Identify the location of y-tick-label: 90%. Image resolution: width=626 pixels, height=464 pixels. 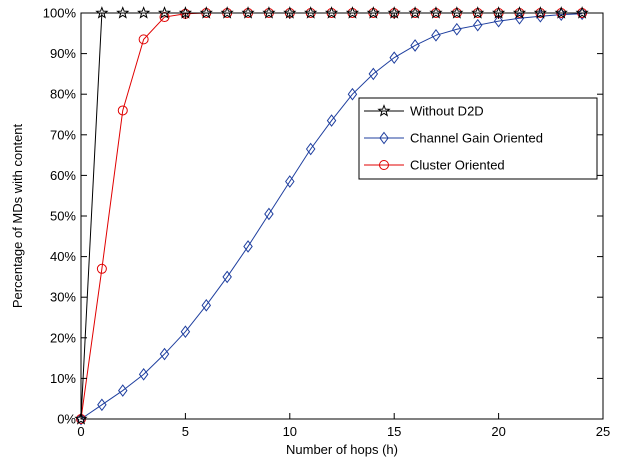
(63, 53).